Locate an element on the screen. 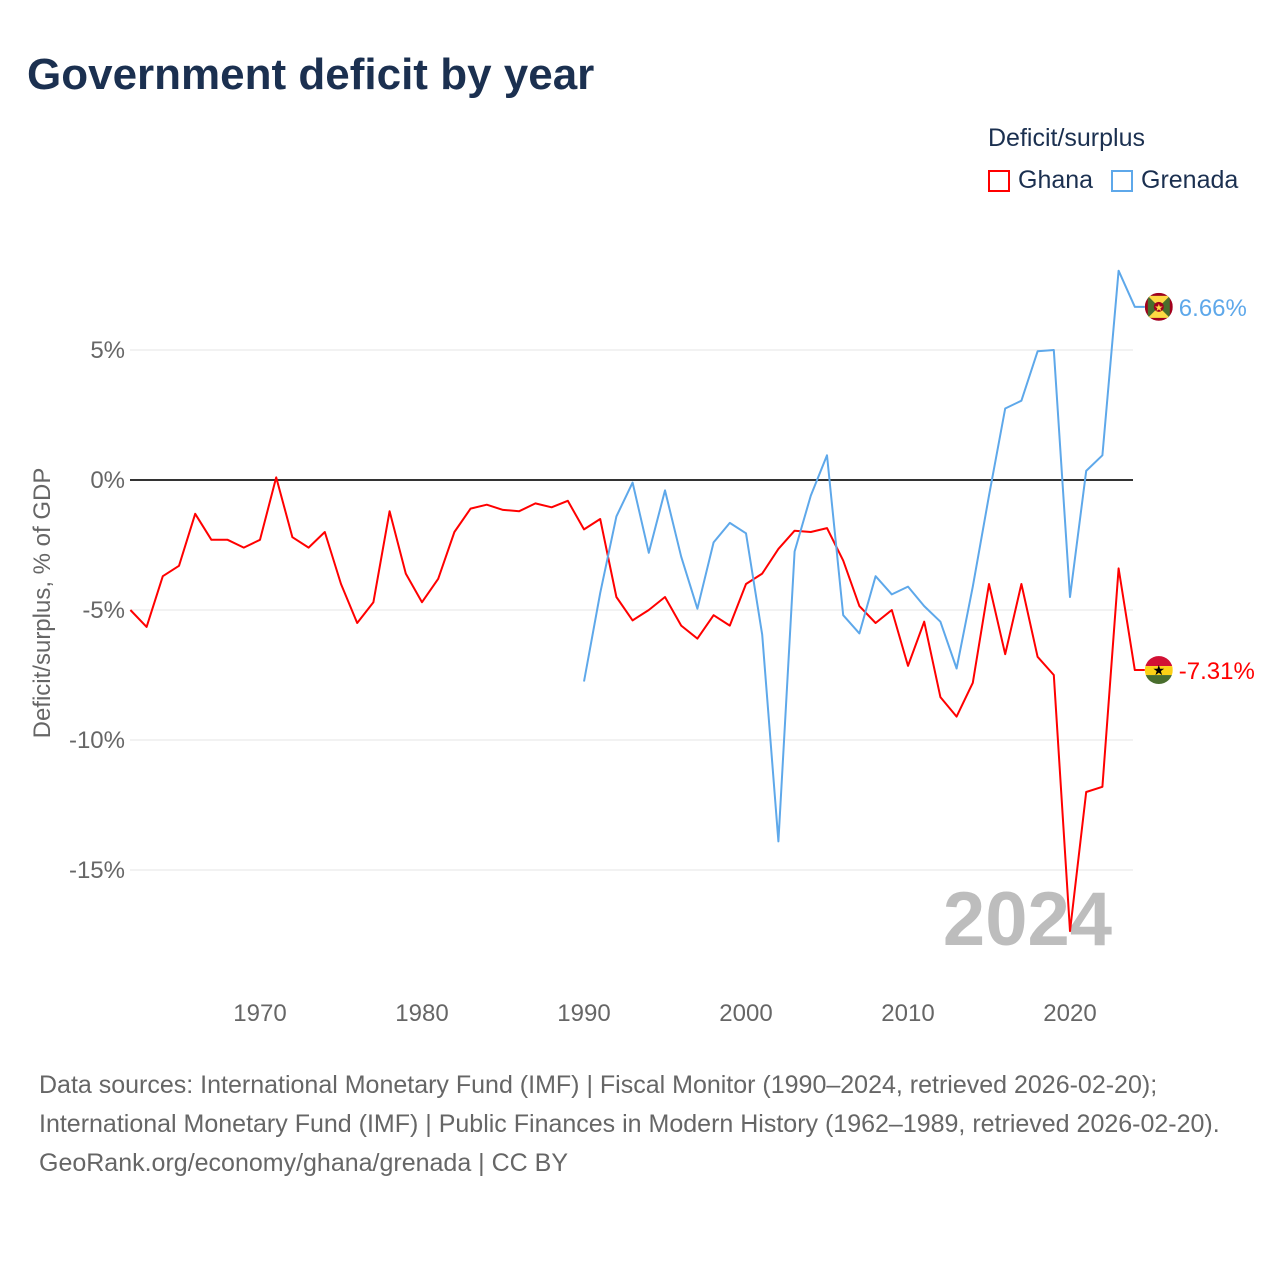 Image resolution: width=1280 pixels, height=1280 pixels. flag-icon-grenada: ★ is located at coordinates (1158, 306).